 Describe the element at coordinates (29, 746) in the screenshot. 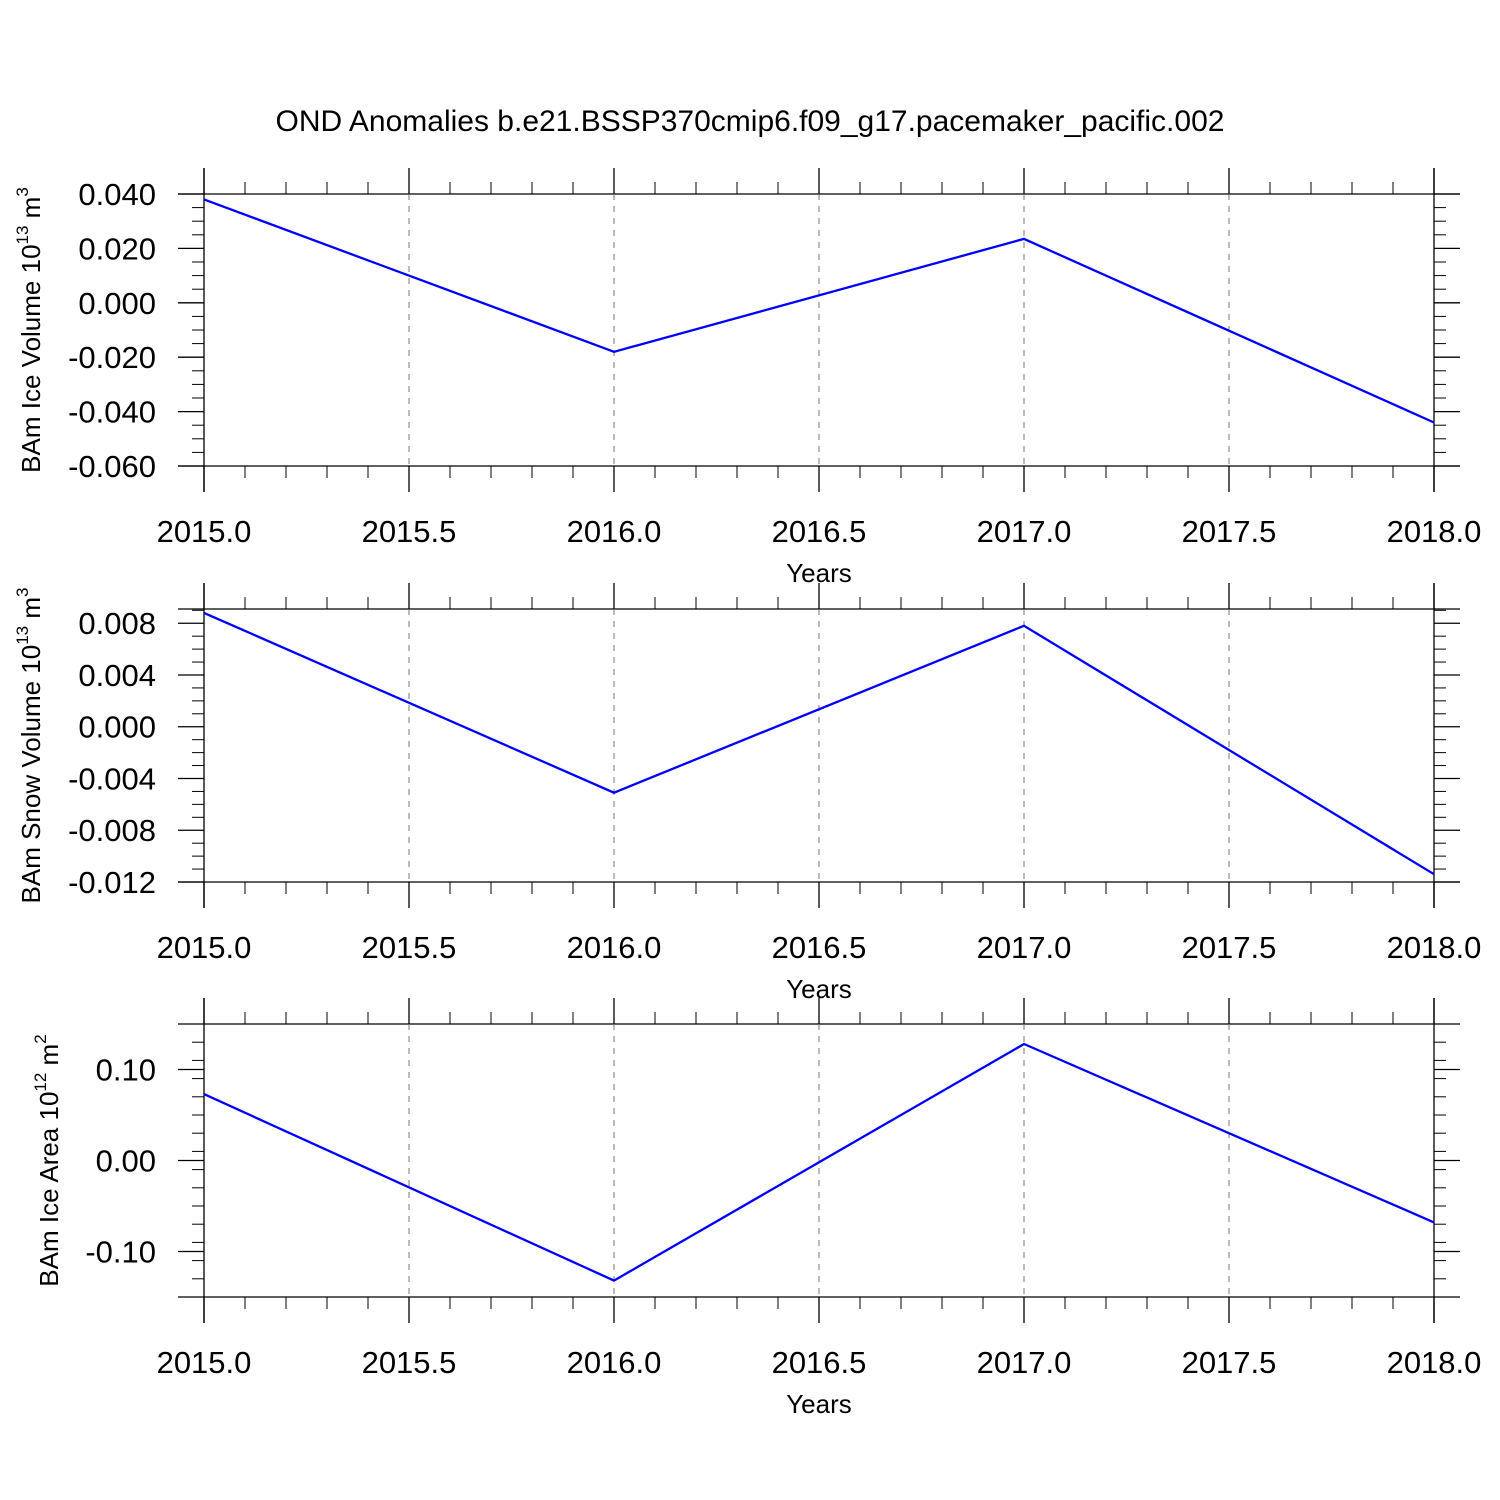

I see `y-axis-label: BAm Snow Volume 1013 m3` at that location.